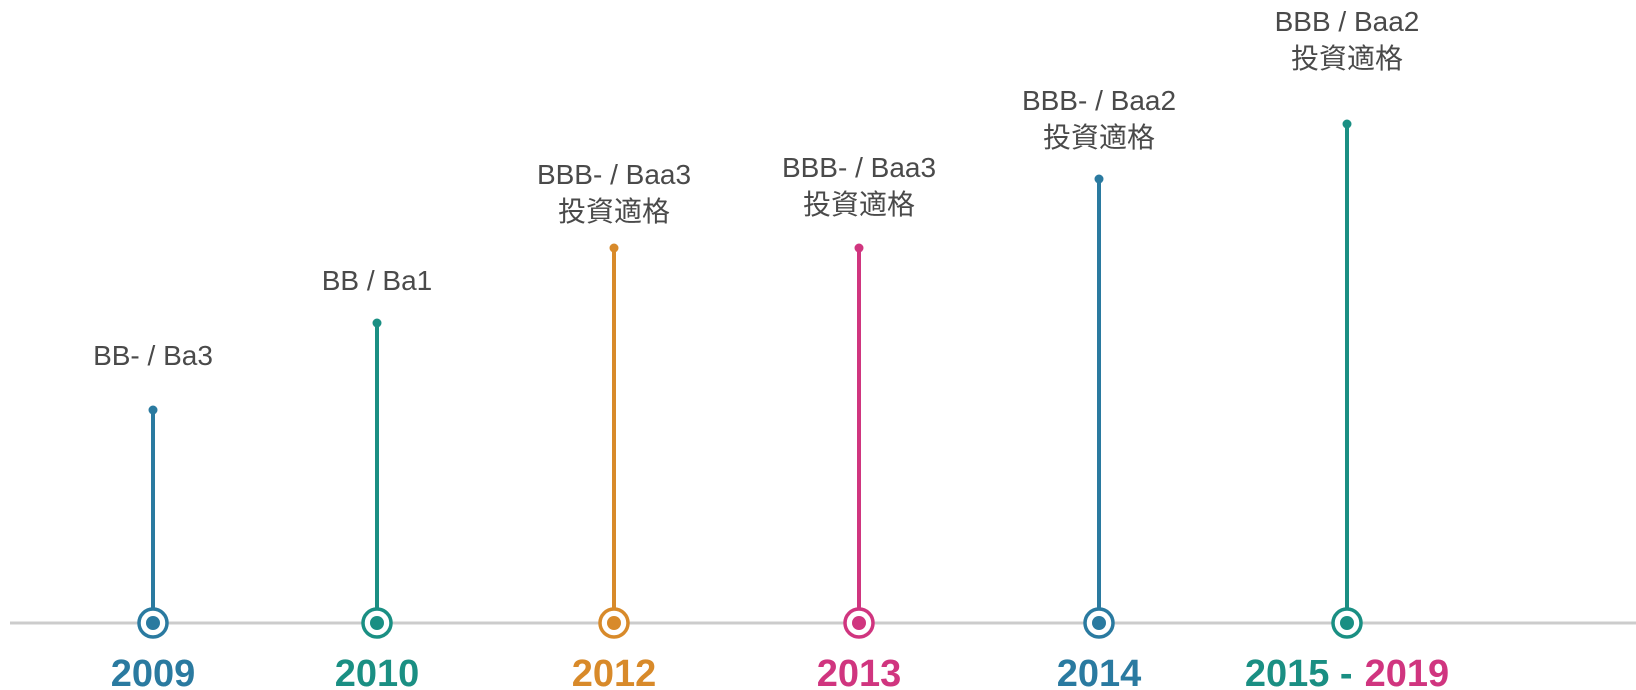 This screenshot has width=1636, height=690. What do you see at coordinates (1347, 21) in the screenshot?
I see `rating: BBB / Baa2` at bounding box center [1347, 21].